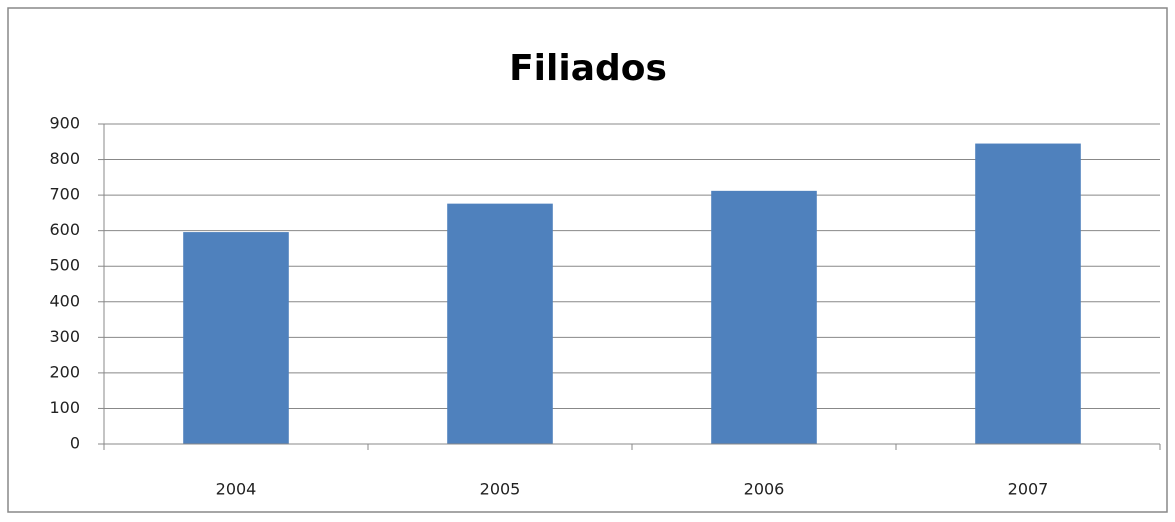 The height and width of the screenshot is (522, 1175). I want to click on y-tick-label: 500, so click(64, 265).